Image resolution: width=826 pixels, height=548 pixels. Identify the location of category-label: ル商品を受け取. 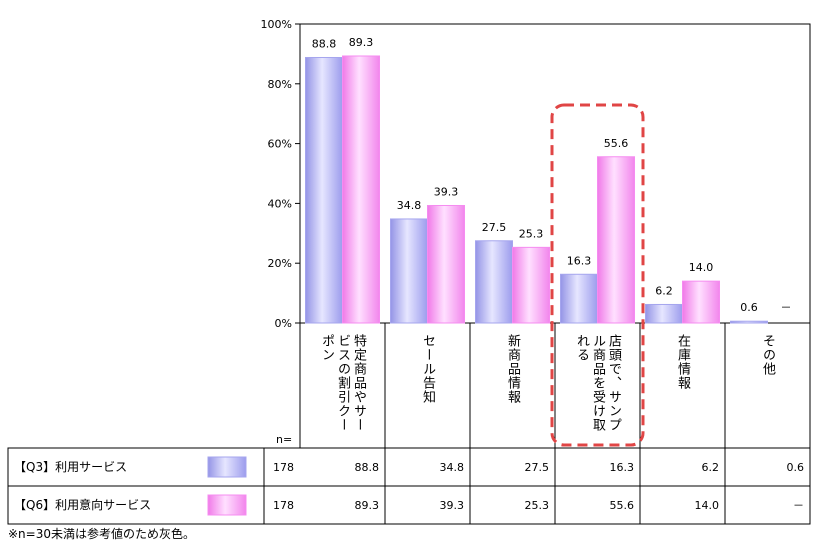
(598, 383).